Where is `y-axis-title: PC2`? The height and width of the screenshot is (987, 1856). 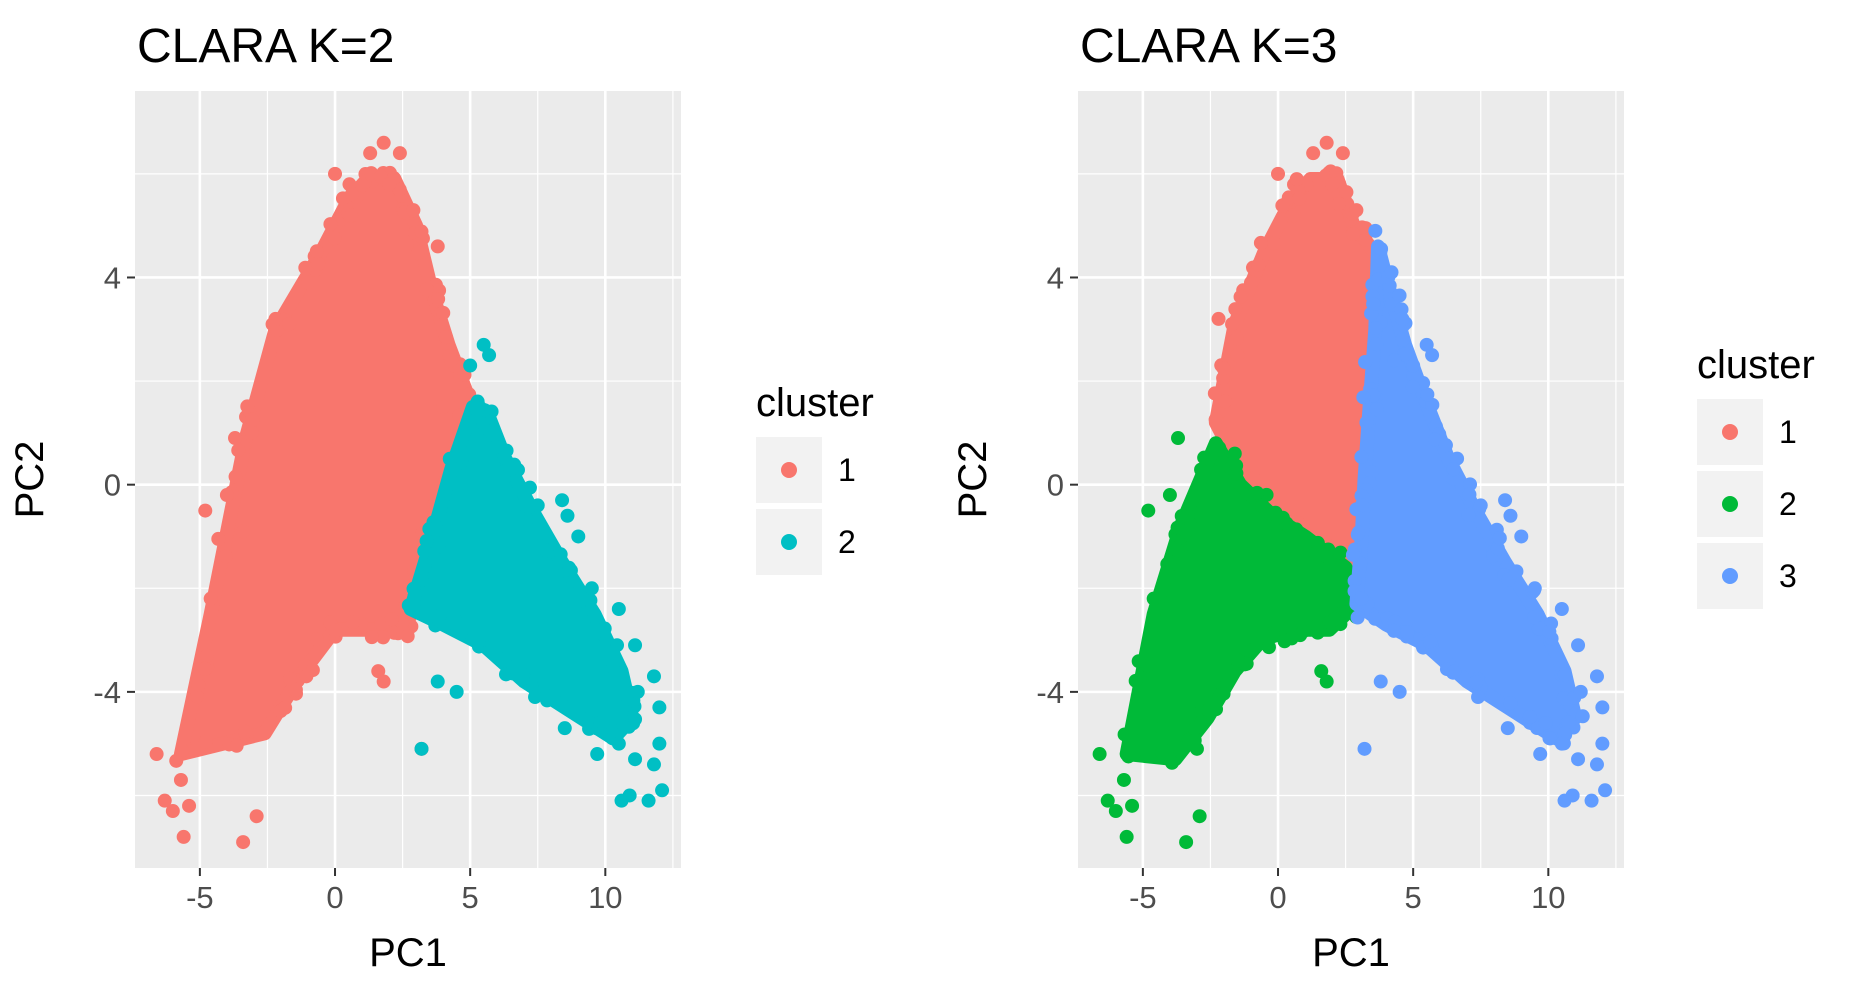 y-axis-title: PC2 is located at coordinates (30, 480).